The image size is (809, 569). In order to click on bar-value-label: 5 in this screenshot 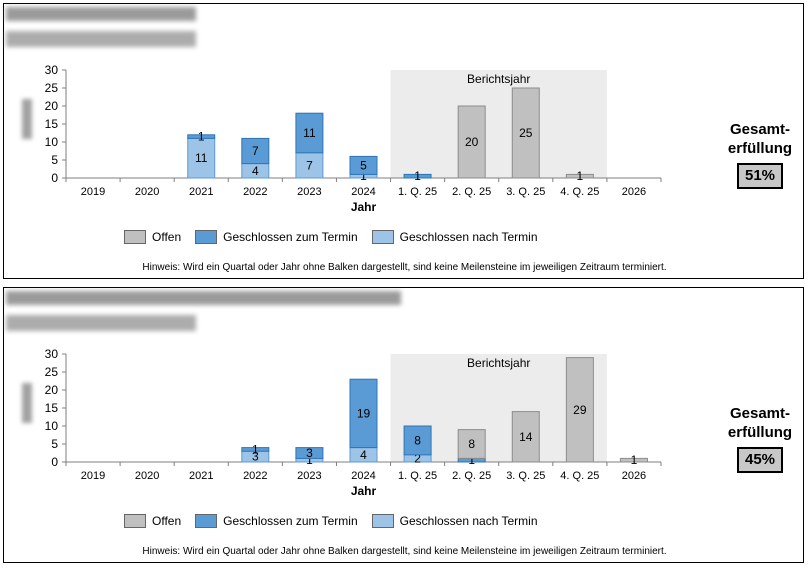, I will do `click(363, 165)`.